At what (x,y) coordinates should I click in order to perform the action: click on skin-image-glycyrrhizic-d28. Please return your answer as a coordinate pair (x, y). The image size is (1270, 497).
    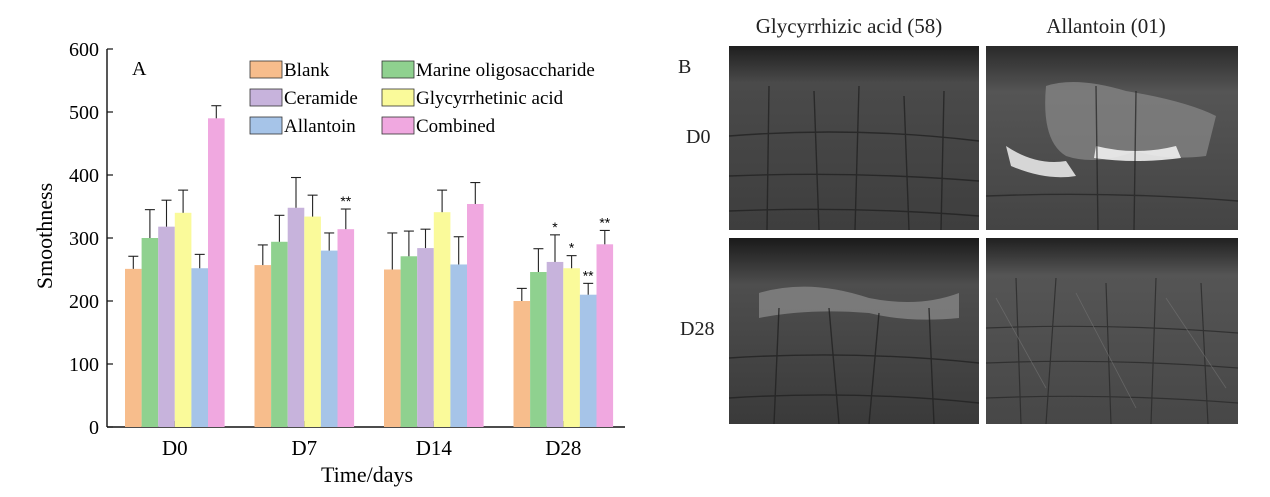
    Looking at the image, I should click on (854, 331).